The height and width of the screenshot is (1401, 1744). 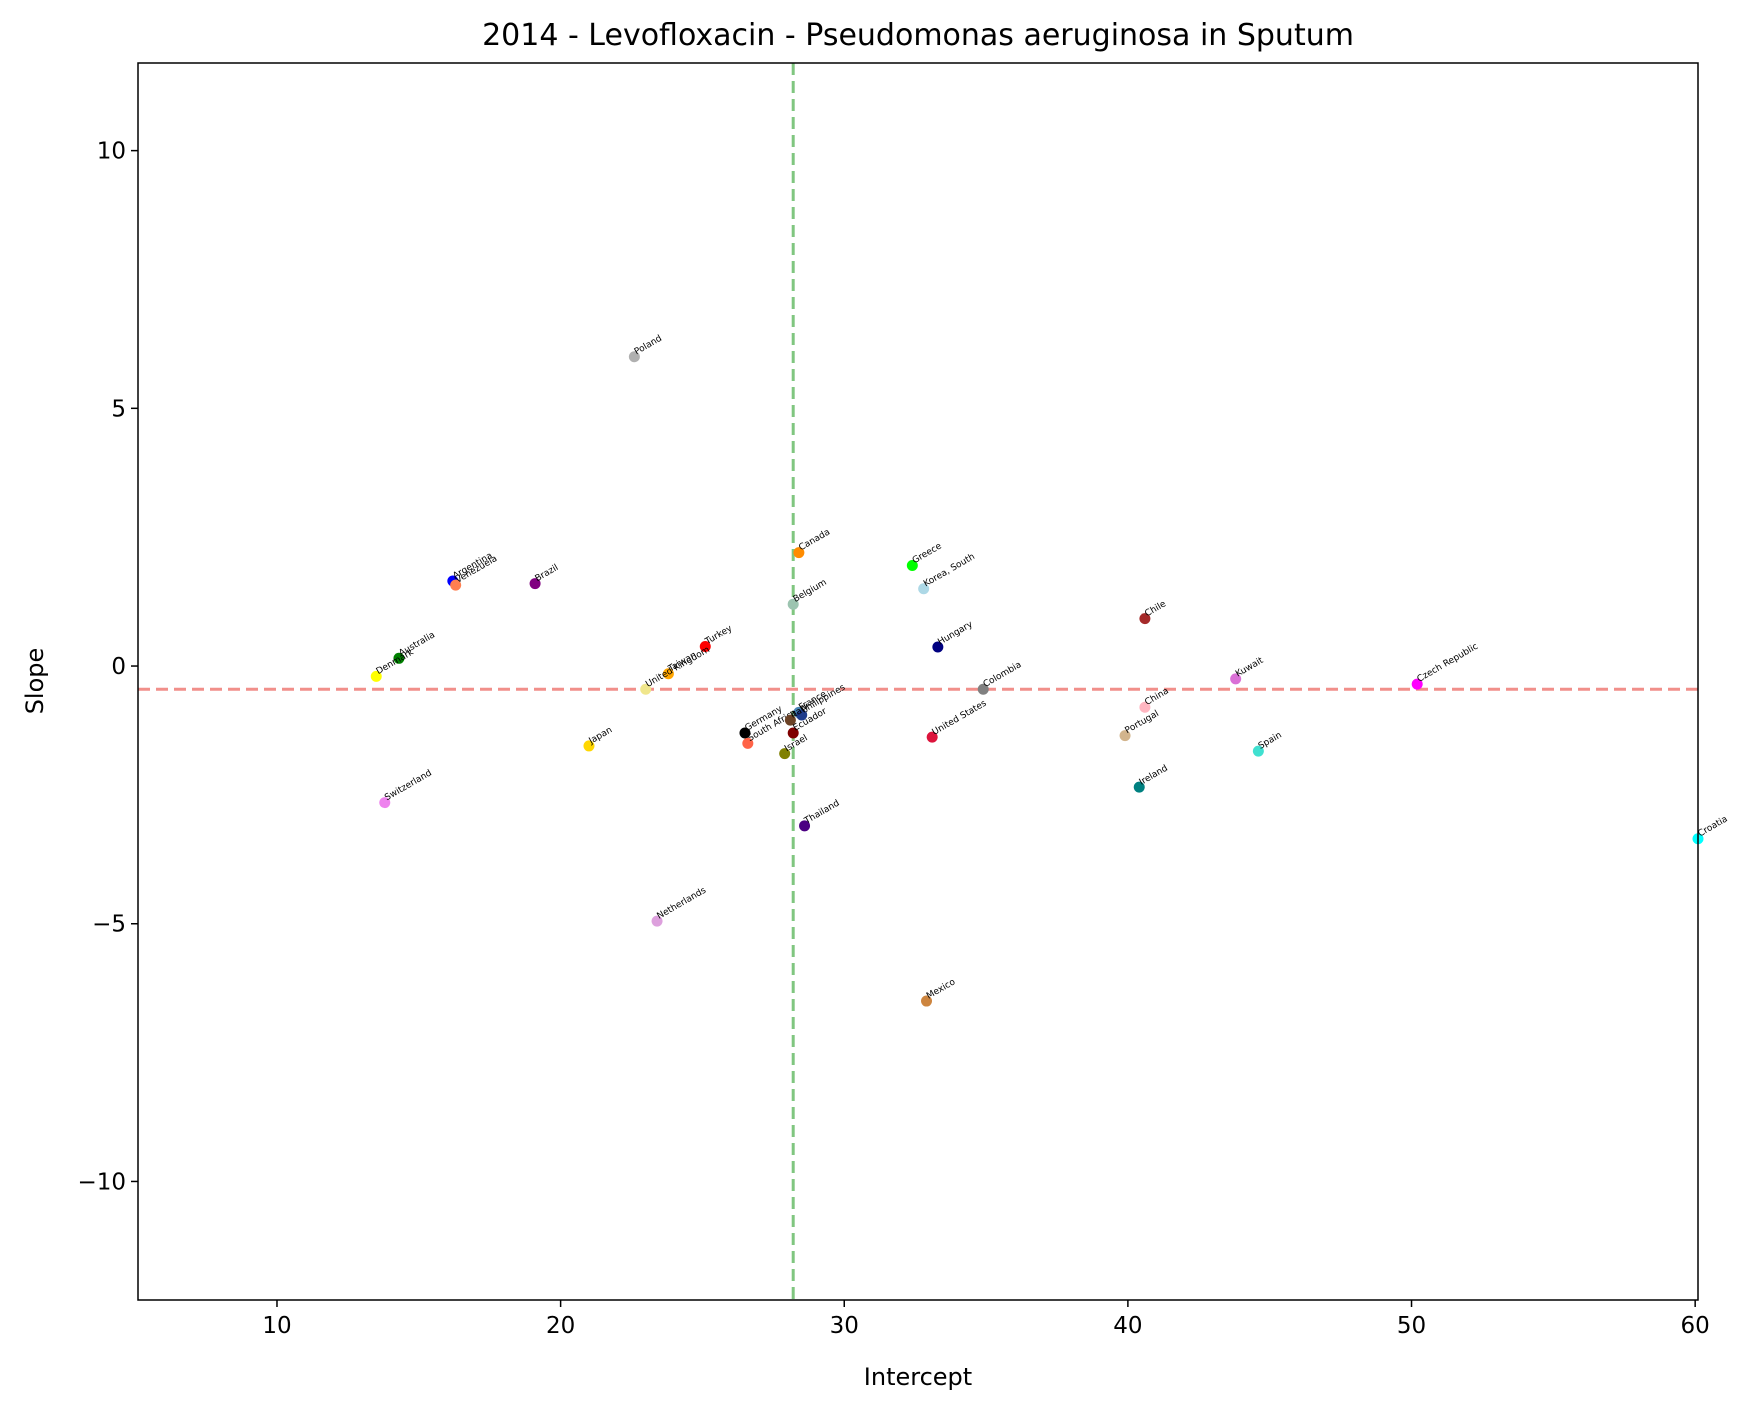 What do you see at coordinates (844, 1326) in the screenshot?
I see `x-tick-label: 30` at bounding box center [844, 1326].